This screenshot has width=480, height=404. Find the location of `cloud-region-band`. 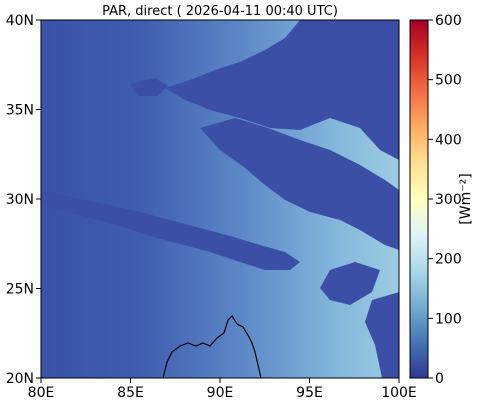

cloud-region-band is located at coordinates (170, 230).